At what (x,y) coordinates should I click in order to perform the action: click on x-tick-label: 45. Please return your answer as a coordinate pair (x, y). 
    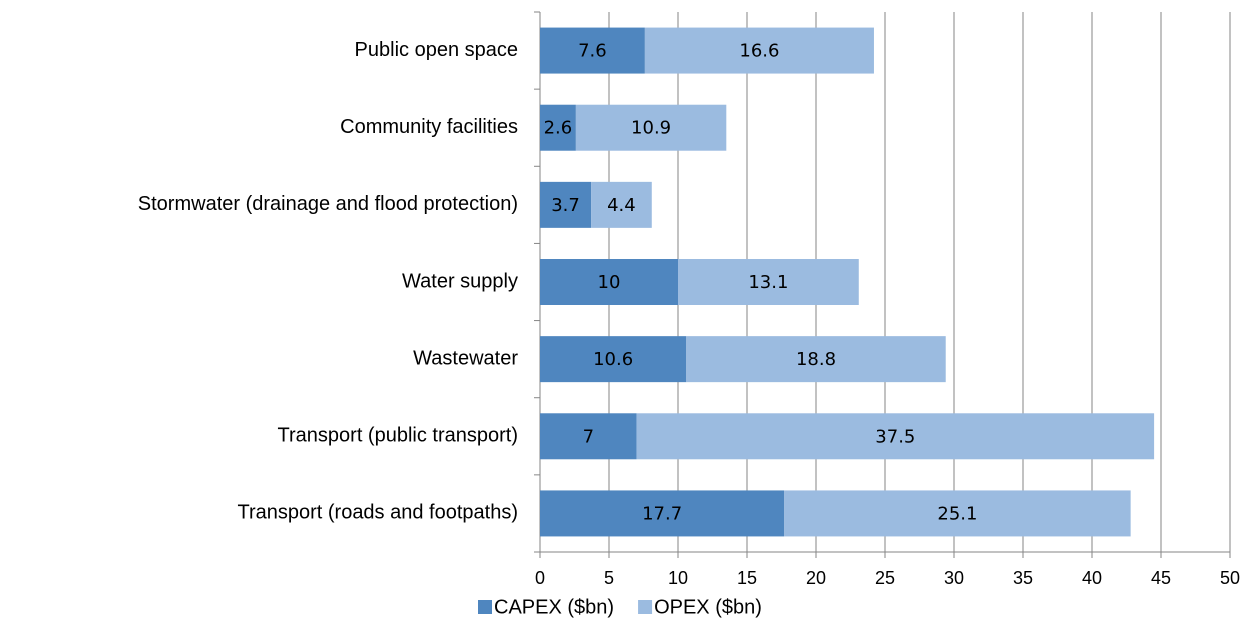
    Looking at the image, I should click on (1161, 578).